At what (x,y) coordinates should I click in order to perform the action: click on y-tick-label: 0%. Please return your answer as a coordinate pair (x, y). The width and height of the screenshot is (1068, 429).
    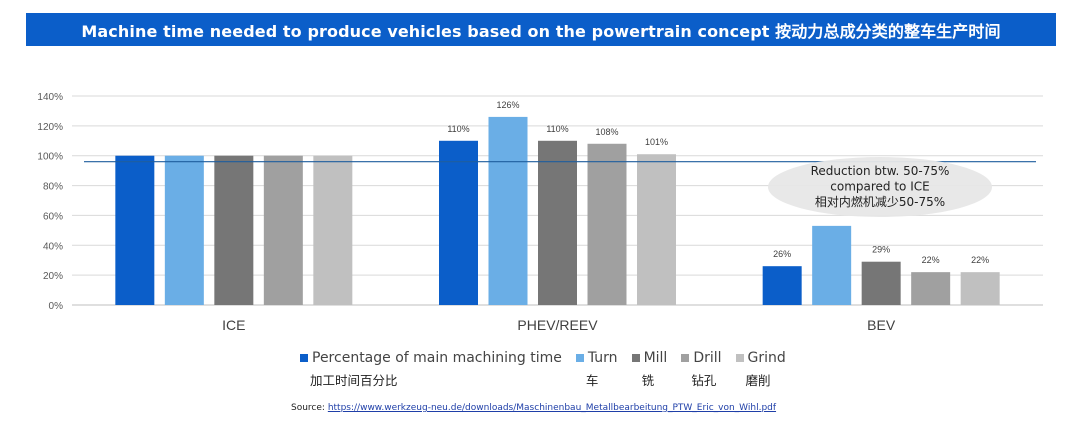
    Looking at the image, I should click on (56, 306).